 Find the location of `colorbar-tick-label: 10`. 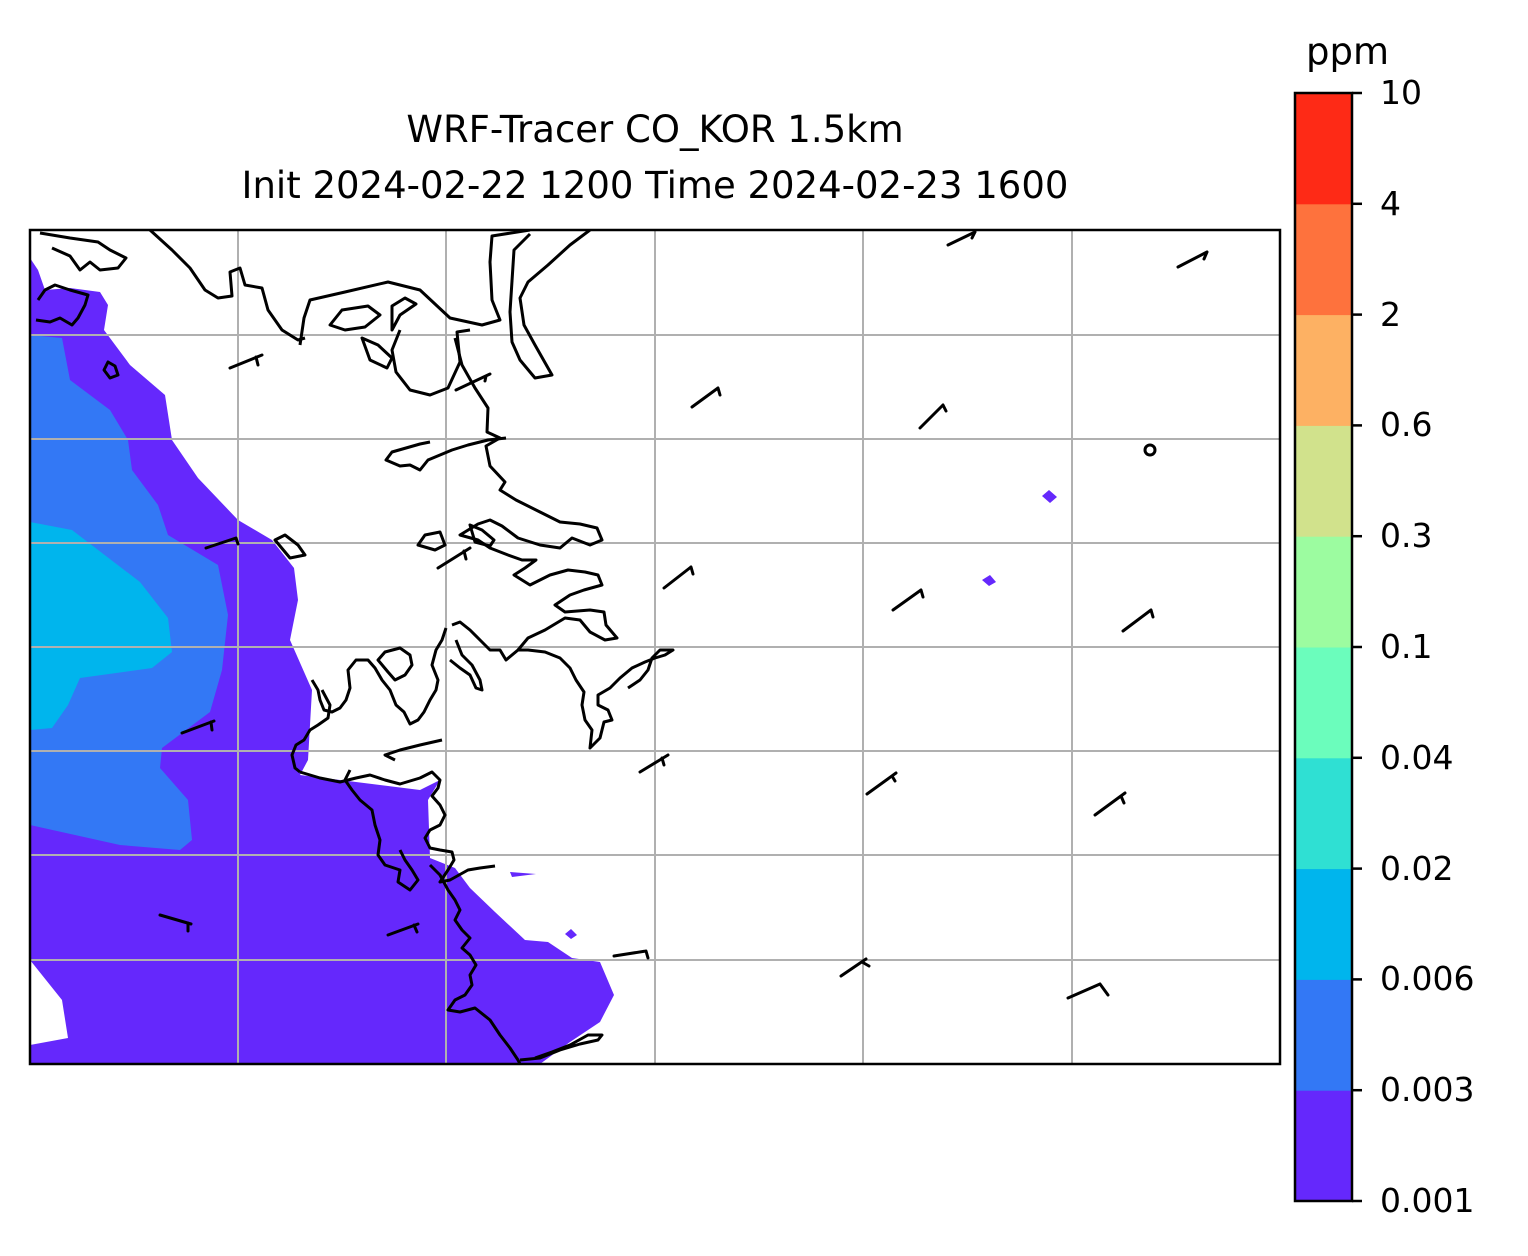

colorbar-tick-label: 10 is located at coordinates (1401, 92).